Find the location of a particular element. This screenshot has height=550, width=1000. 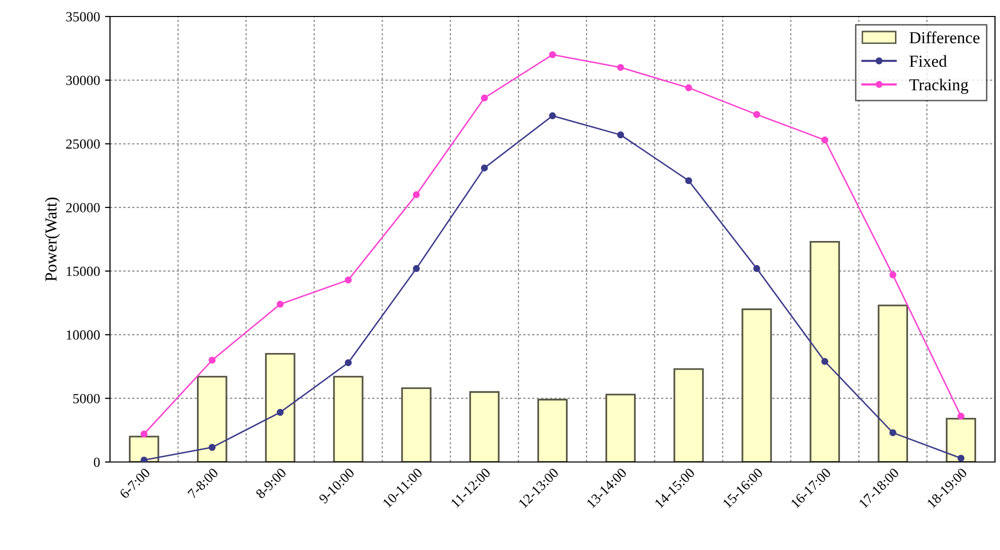

y-tick-label: 15000 is located at coordinates (83, 271).